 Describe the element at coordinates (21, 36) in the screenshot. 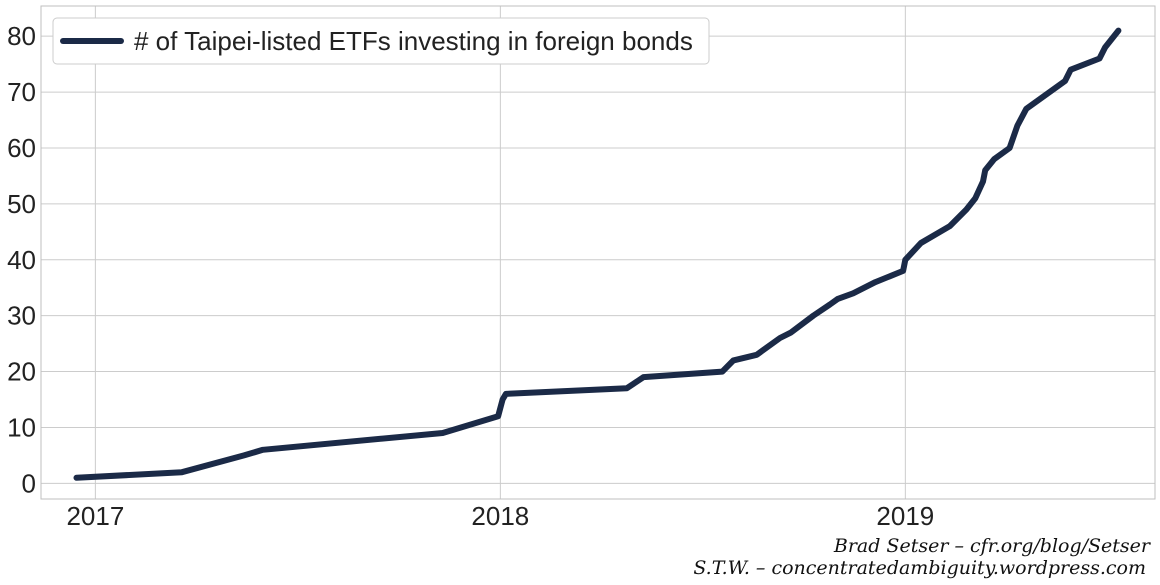

I see `y-tick-label: 80` at that location.